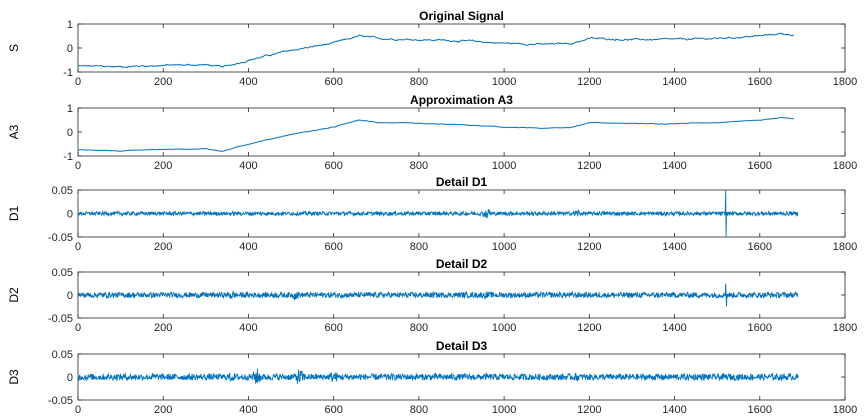 The image size is (865, 416). Describe the element at coordinates (14, 214) in the screenshot. I see `y-axis-label: D1` at that location.